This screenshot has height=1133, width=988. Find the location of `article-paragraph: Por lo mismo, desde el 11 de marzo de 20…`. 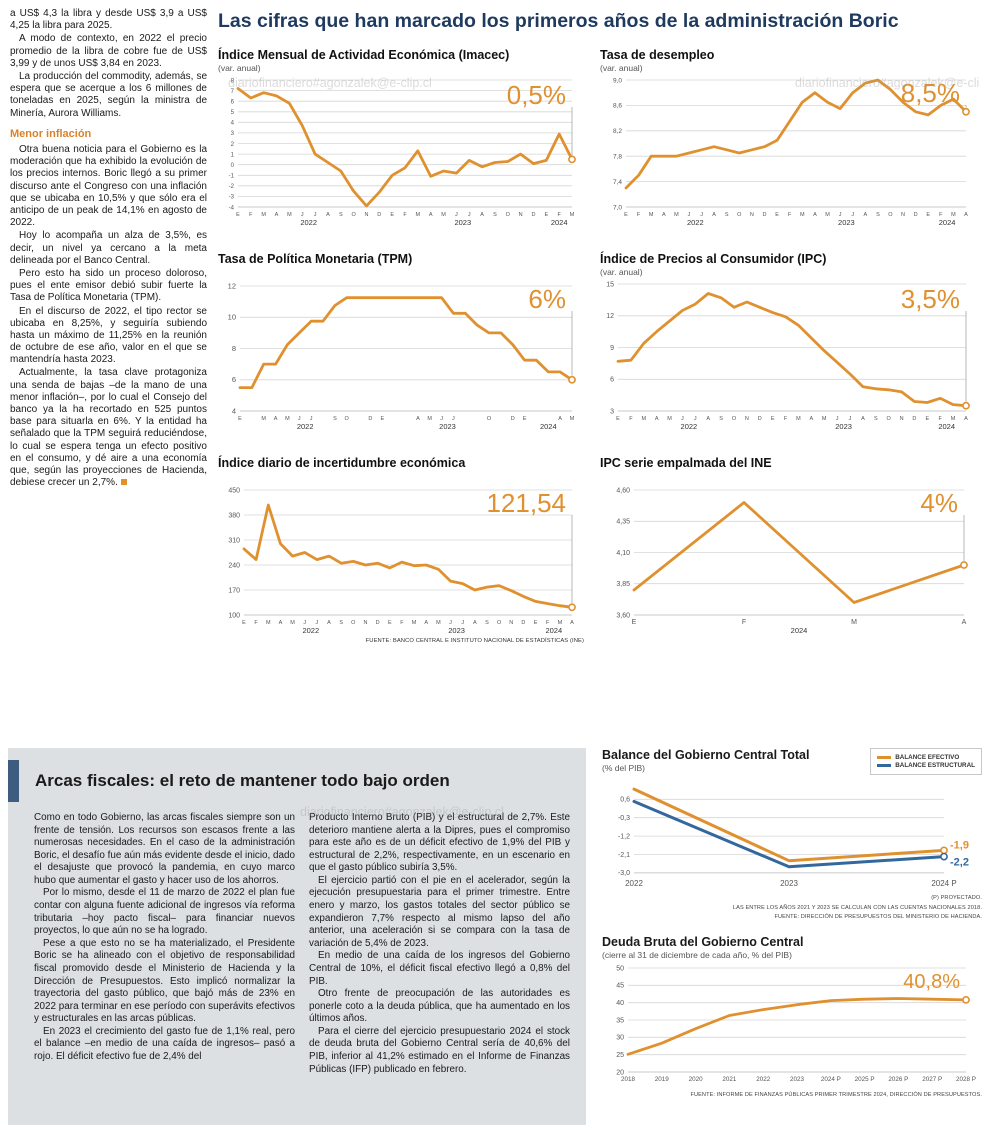

article-paragraph: Por lo mismo, desde el 11 de marzo de 20… is located at coordinates (164, 912).